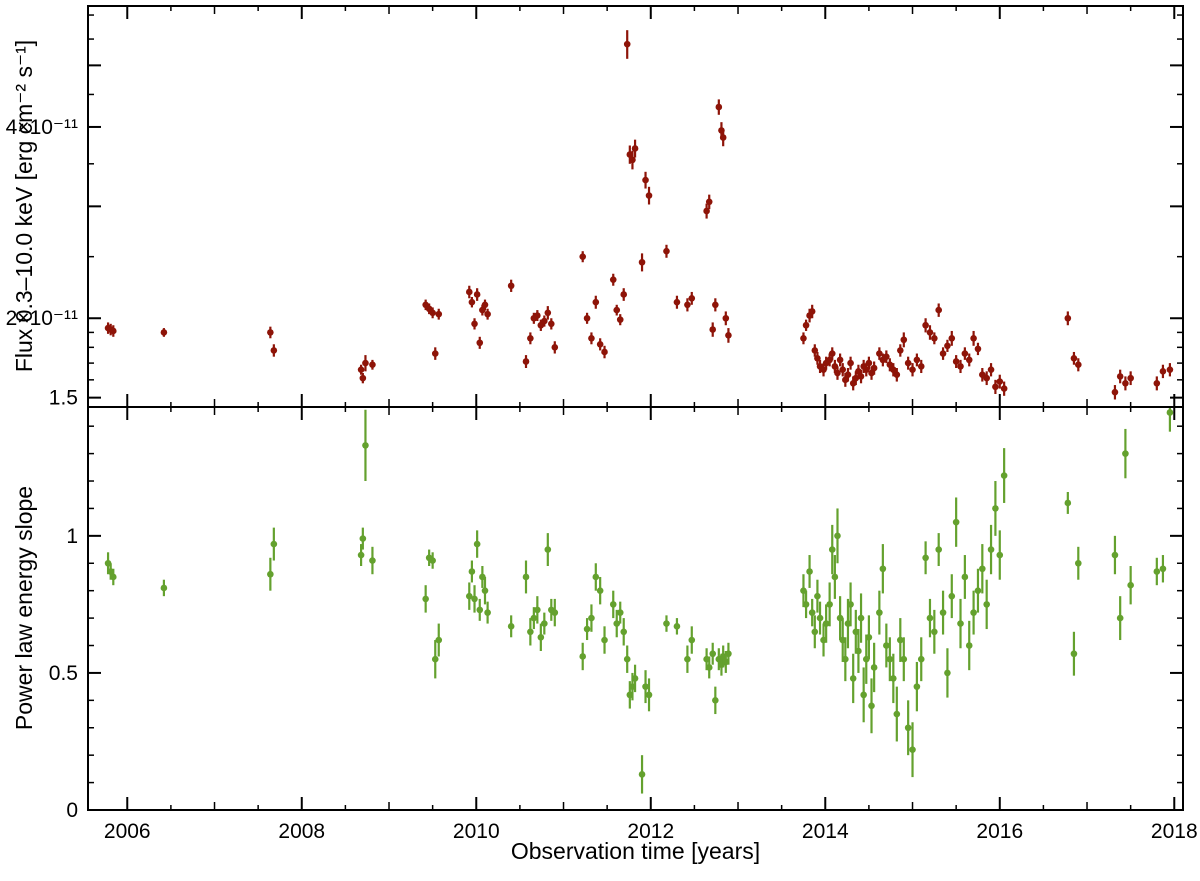 Image resolution: width=1200 pixels, height=881 pixels. I want to click on svg-text: 2018, so click(1174, 831).